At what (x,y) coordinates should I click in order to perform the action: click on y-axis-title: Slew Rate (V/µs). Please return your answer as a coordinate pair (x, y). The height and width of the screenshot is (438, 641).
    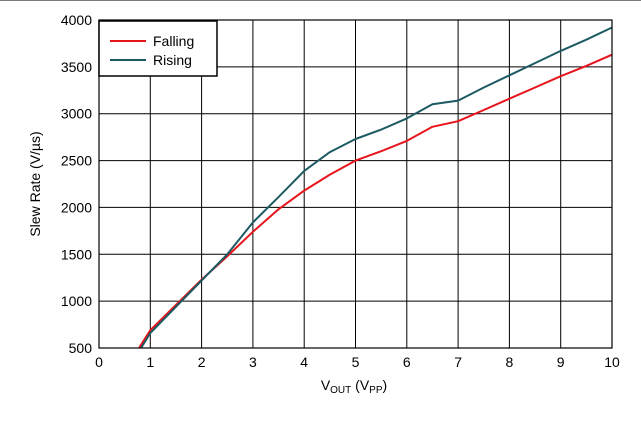
    Looking at the image, I should click on (35, 183).